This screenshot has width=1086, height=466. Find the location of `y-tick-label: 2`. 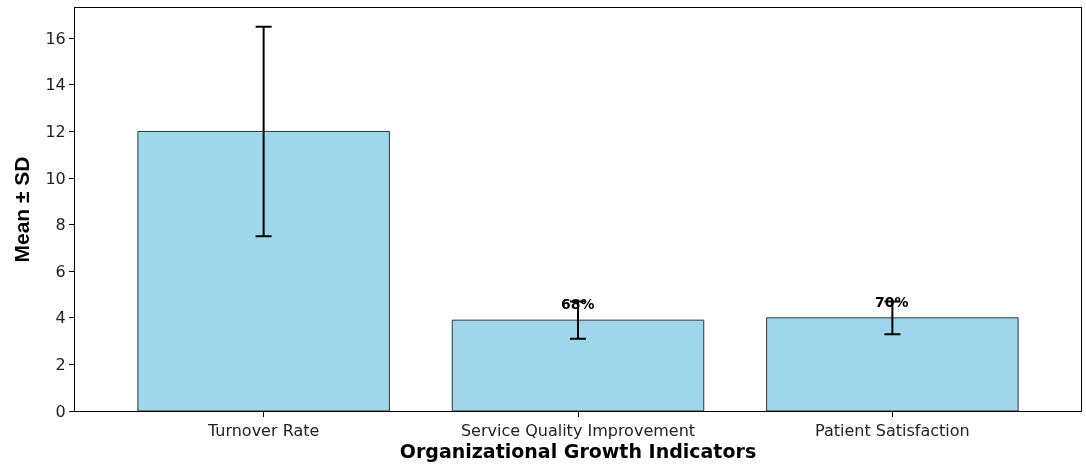

y-tick-label: 2 is located at coordinates (60, 365).